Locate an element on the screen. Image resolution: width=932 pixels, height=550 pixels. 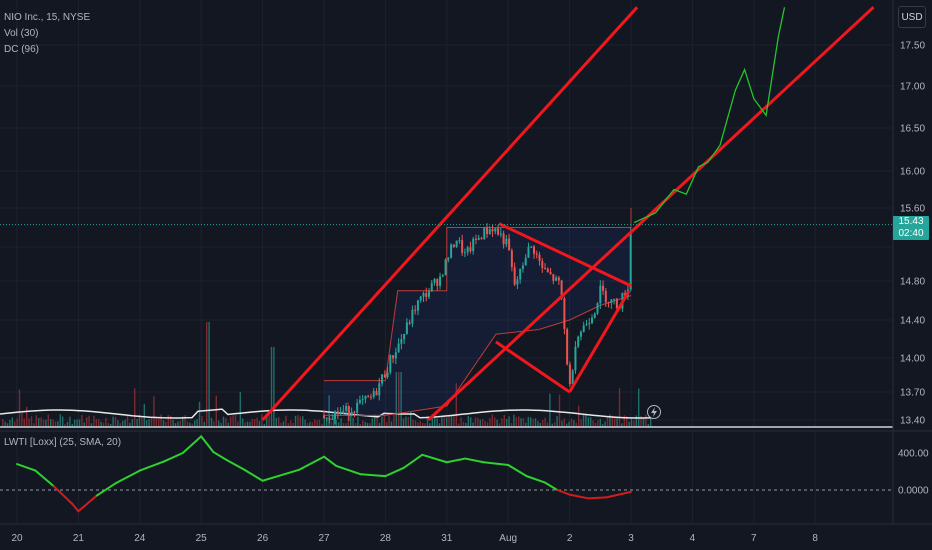
time-tick-label: 28 is located at coordinates (386, 538).